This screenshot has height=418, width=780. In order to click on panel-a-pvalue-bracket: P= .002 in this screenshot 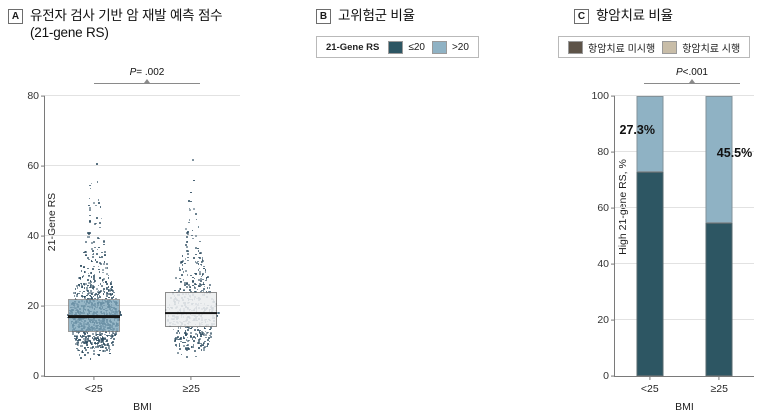, I will do `click(147, 73)`.